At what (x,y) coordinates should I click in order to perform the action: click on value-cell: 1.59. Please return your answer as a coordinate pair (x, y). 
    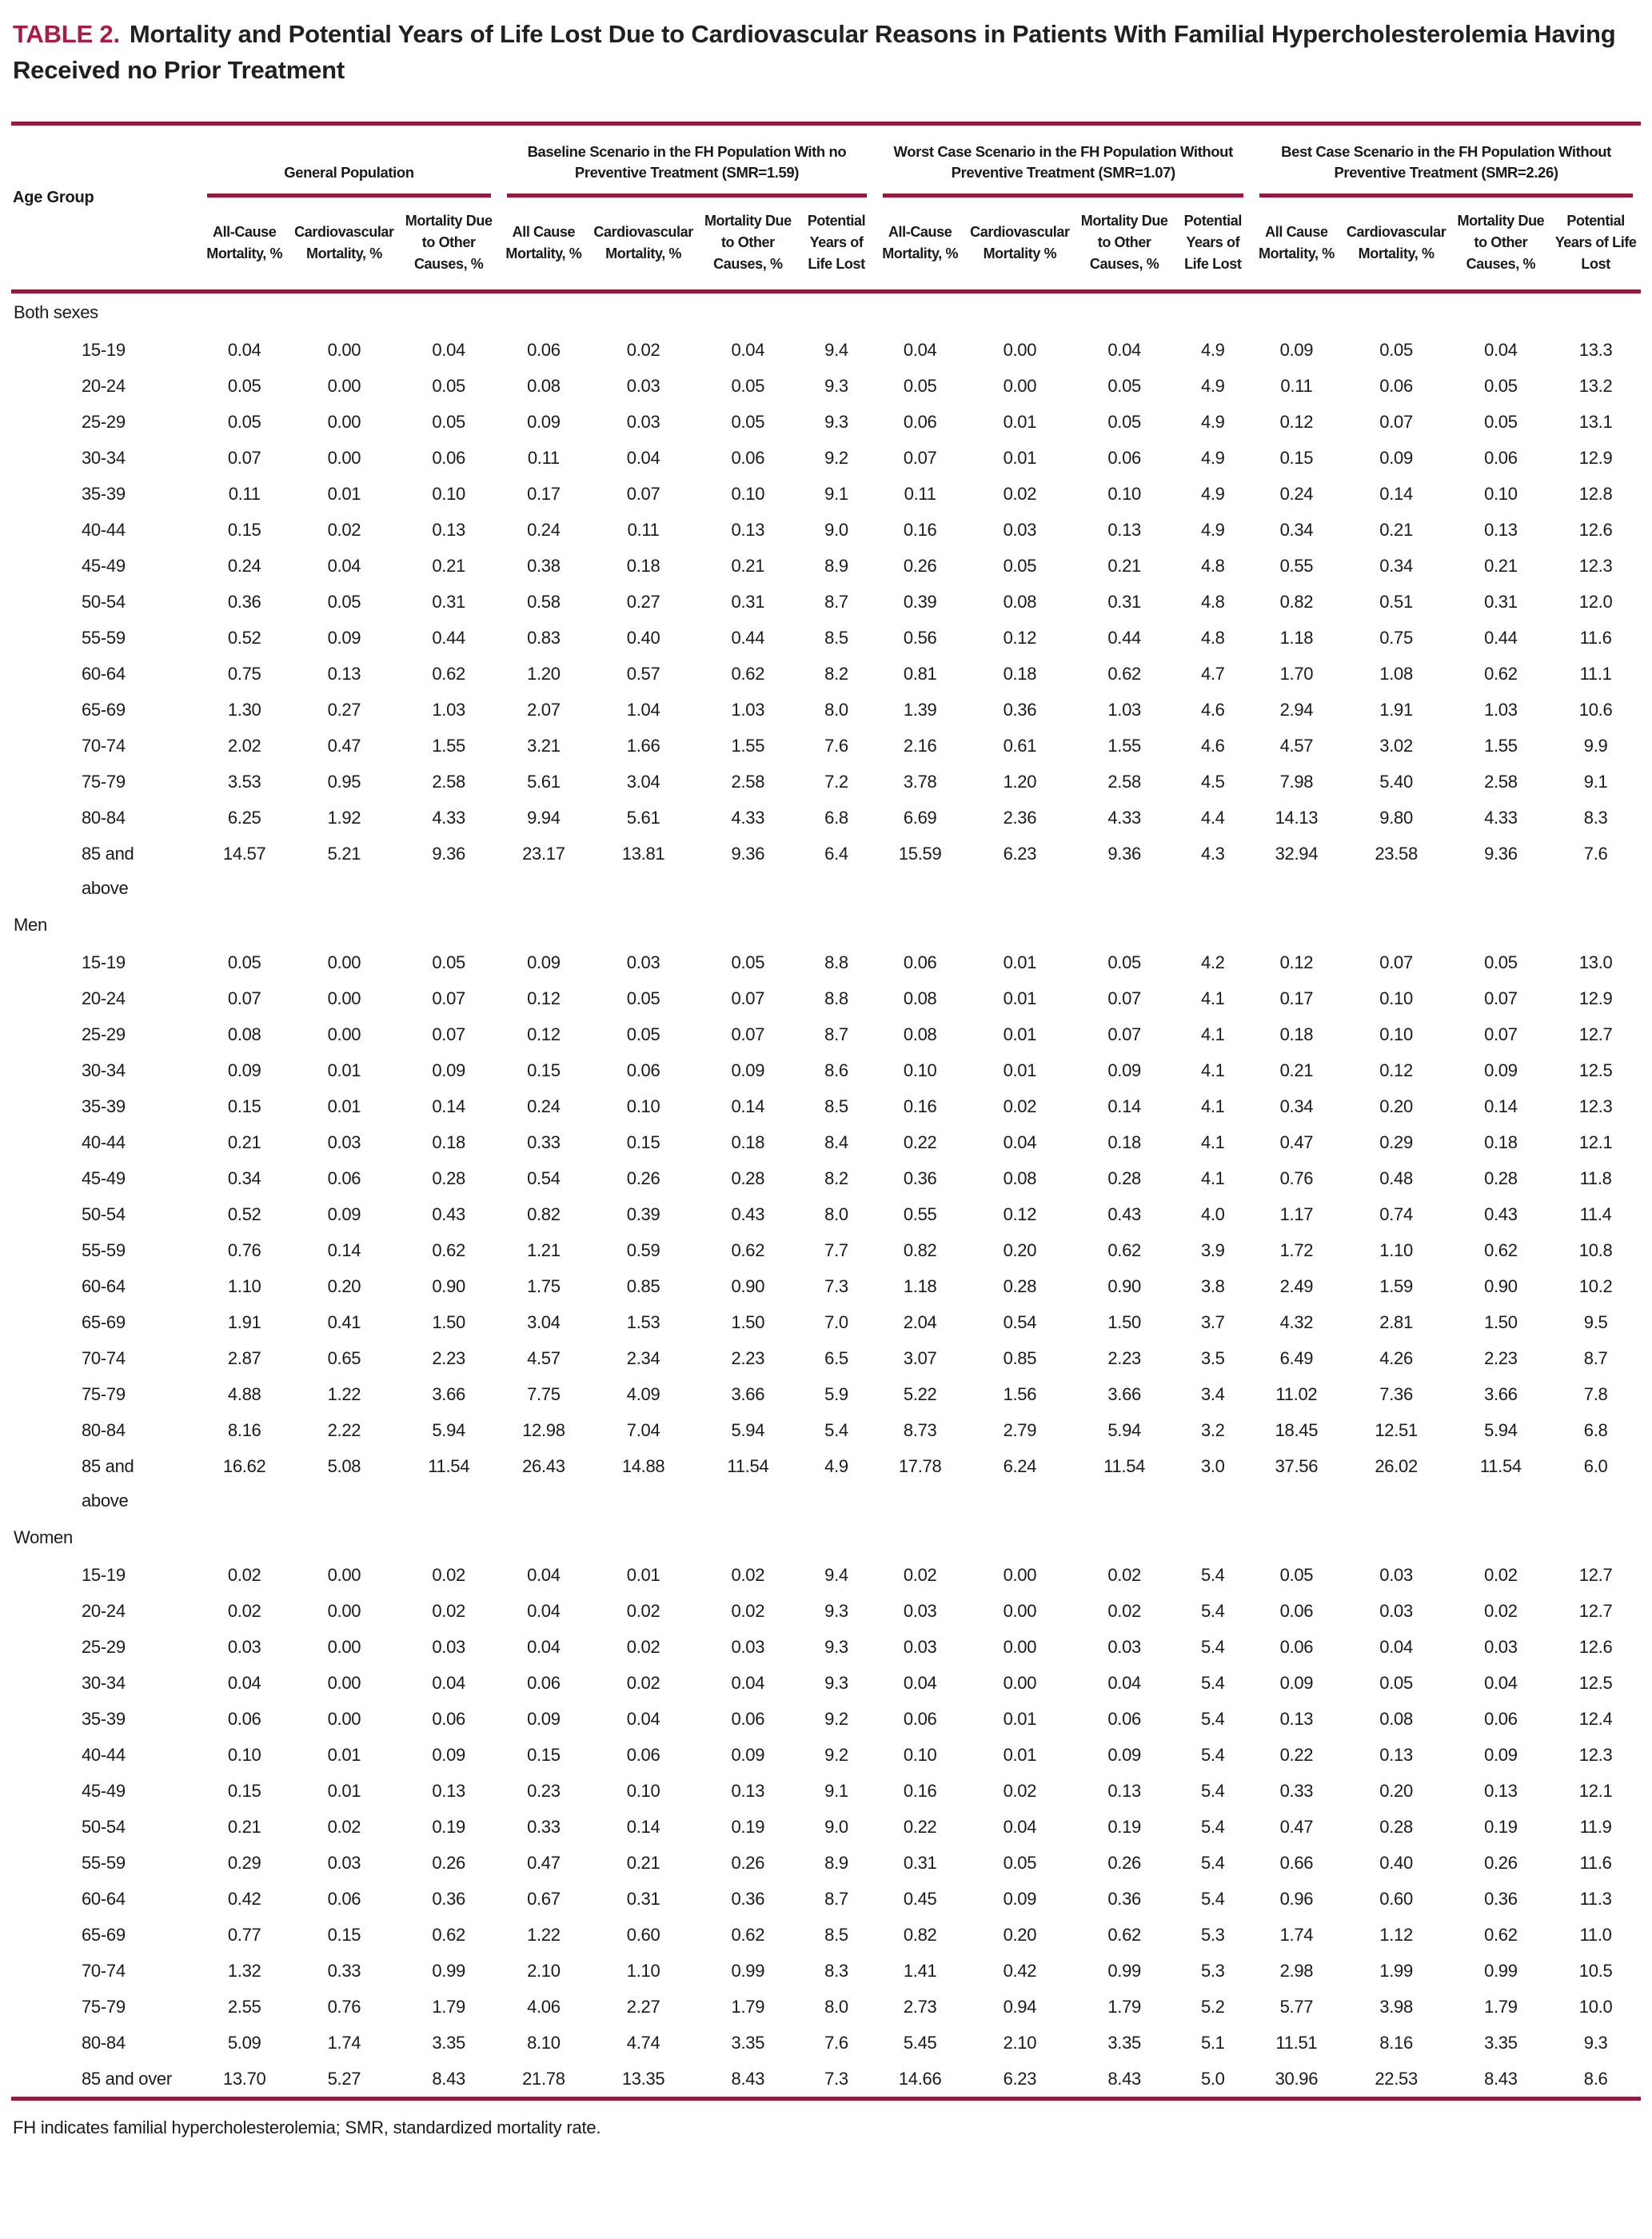
    Looking at the image, I should click on (1396, 1286).